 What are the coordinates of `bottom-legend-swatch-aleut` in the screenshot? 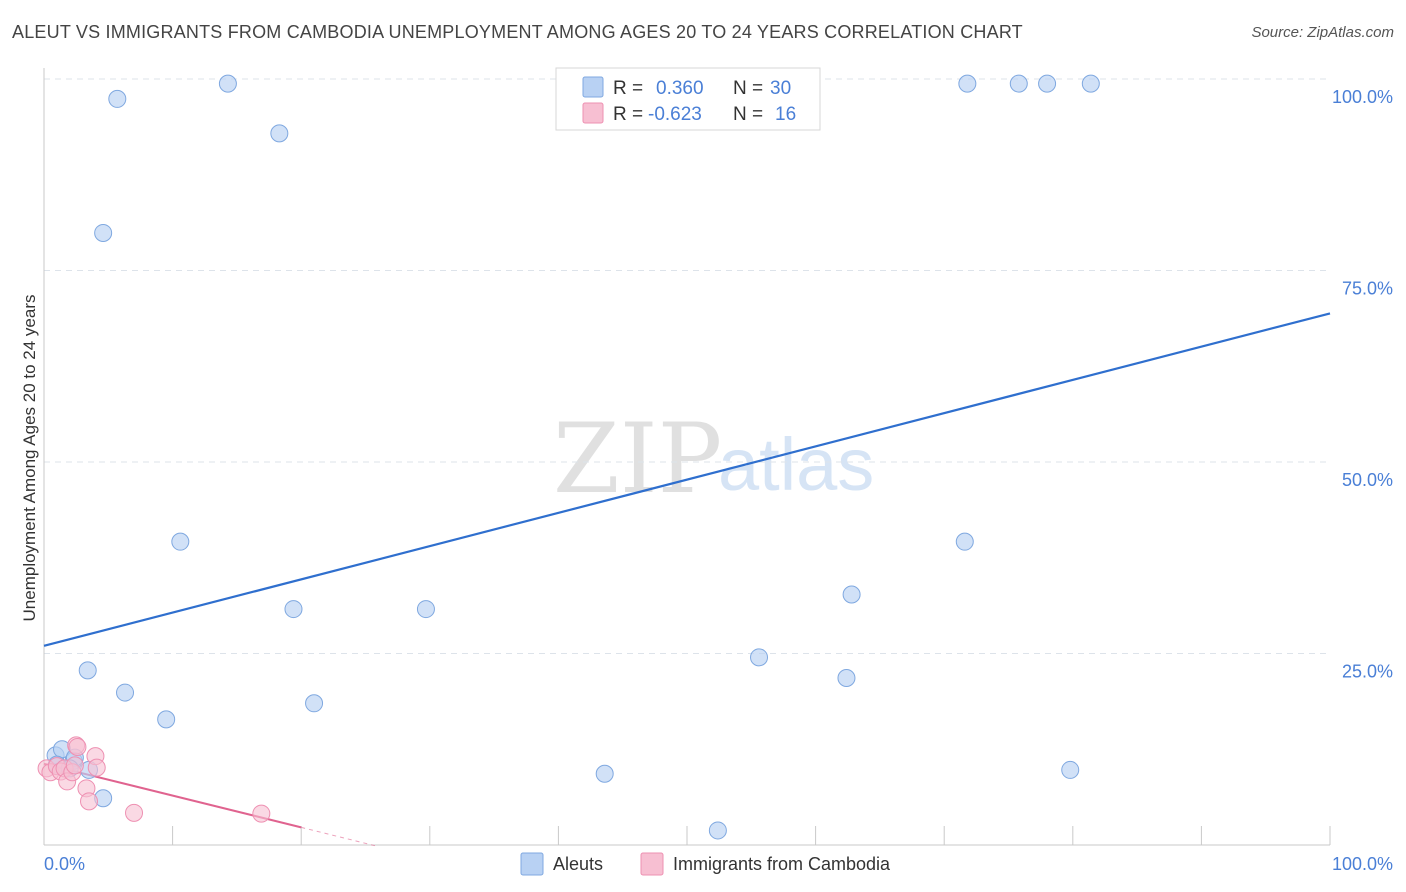 It's located at (532, 864).